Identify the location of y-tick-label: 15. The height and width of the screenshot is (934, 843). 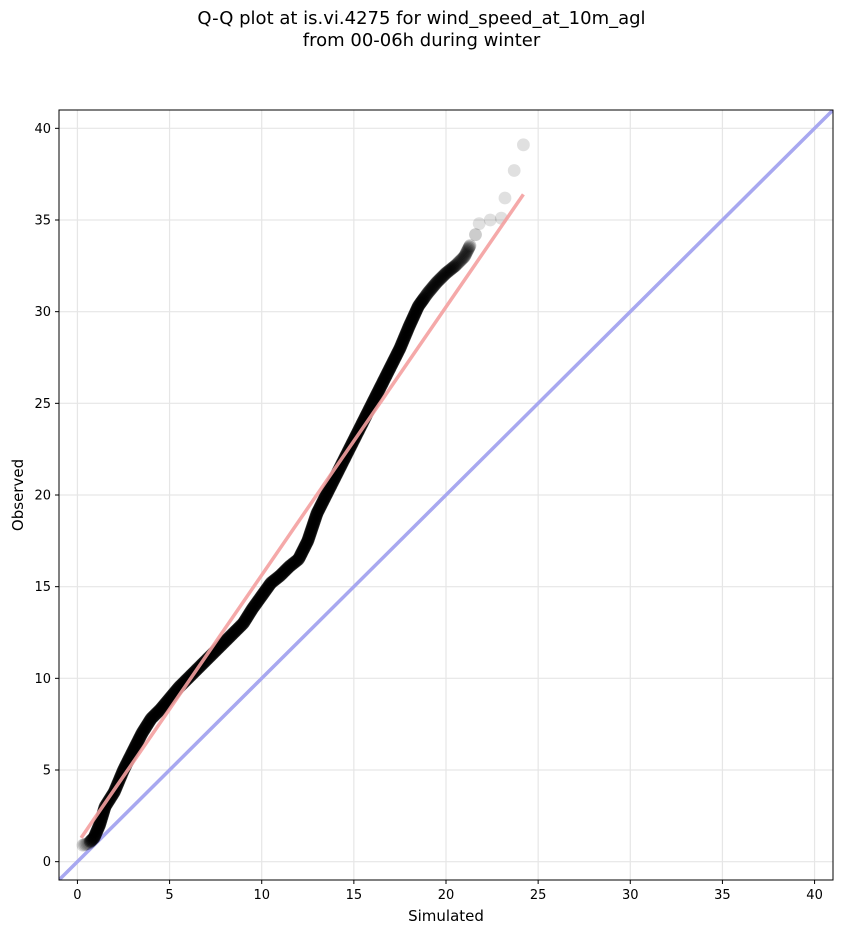
(42, 587).